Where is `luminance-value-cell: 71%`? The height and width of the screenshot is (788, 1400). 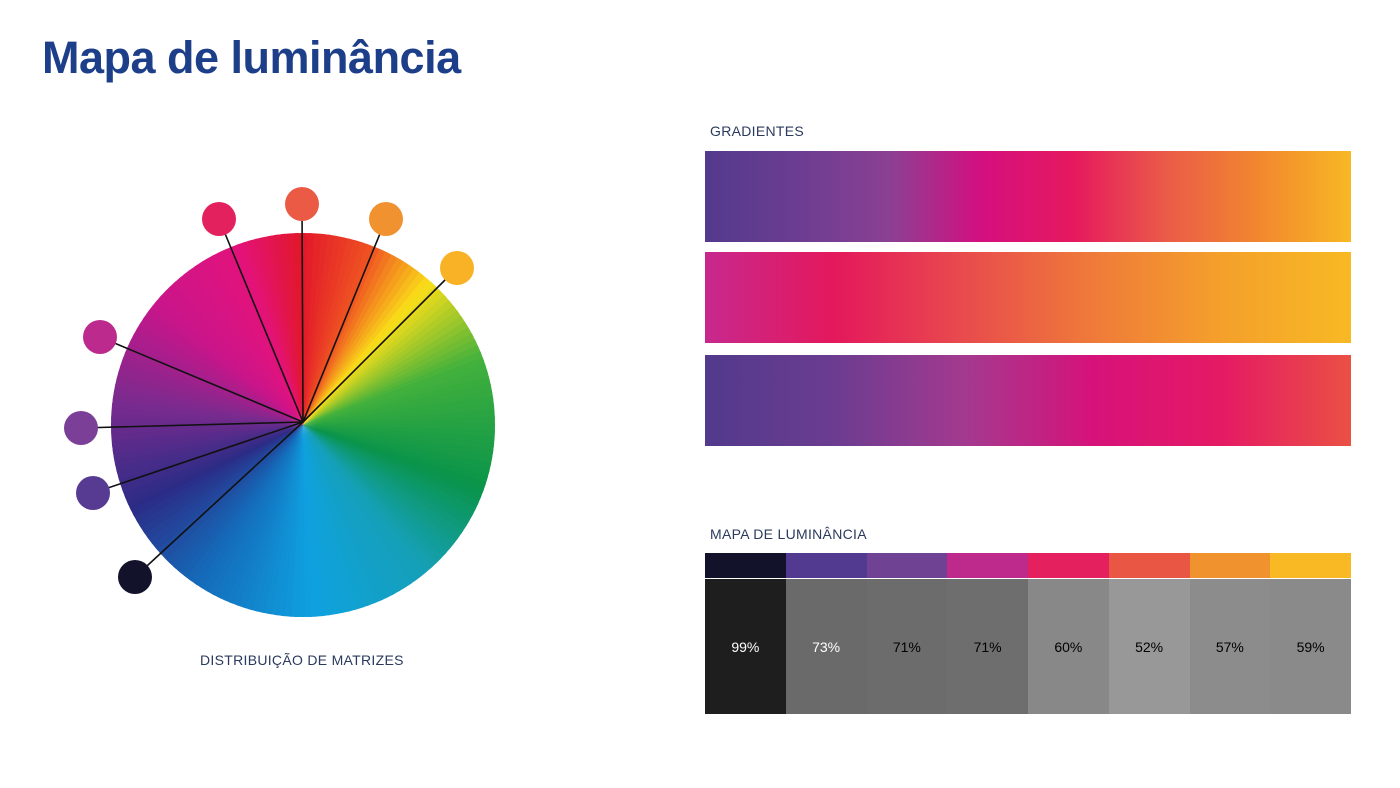 luminance-value-cell: 71% is located at coordinates (987, 646).